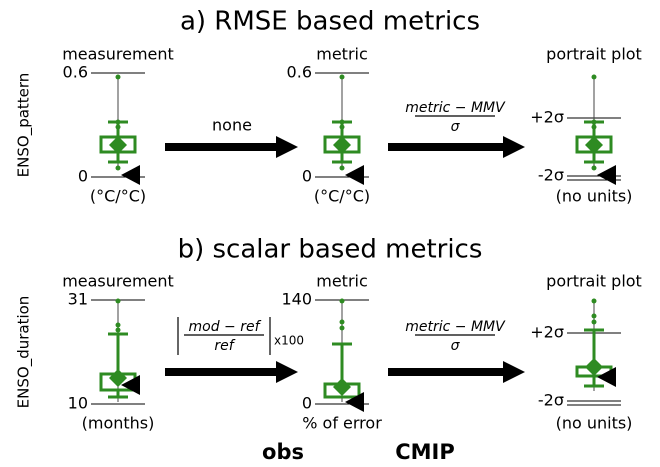  Describe the element at coordinates (224, 346) in the screenshot. I see `denominator: ref` at that location.